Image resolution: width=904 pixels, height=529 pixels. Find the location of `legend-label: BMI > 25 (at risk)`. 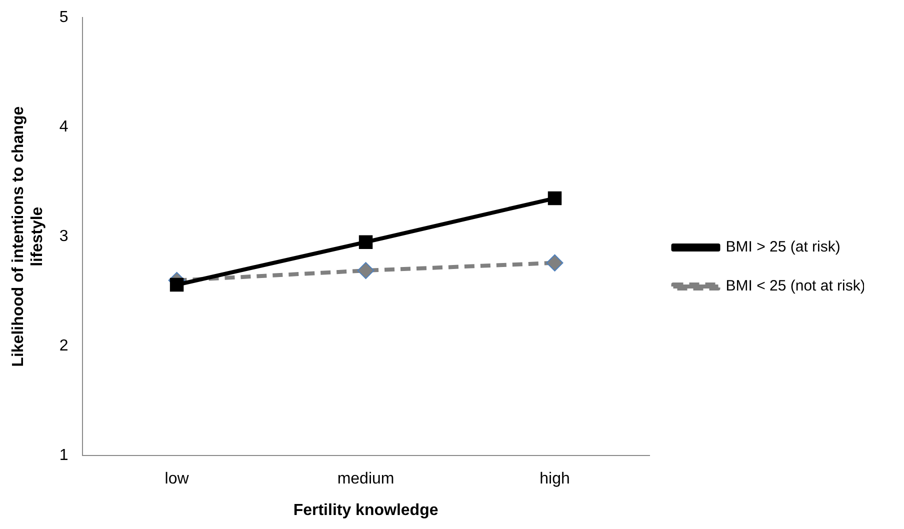

legend-label: BMI > 25 (at risk) is located at coordinates (783, 247).